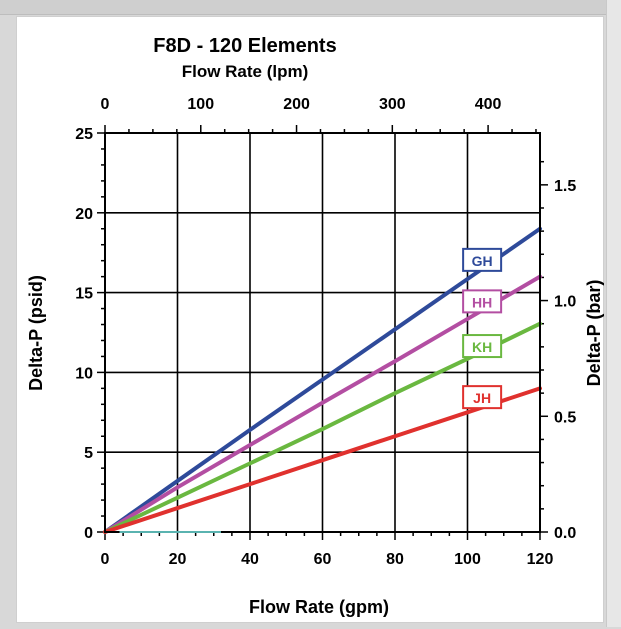  I want to click on y2-tick-label: 1.5, so click(565, 186).